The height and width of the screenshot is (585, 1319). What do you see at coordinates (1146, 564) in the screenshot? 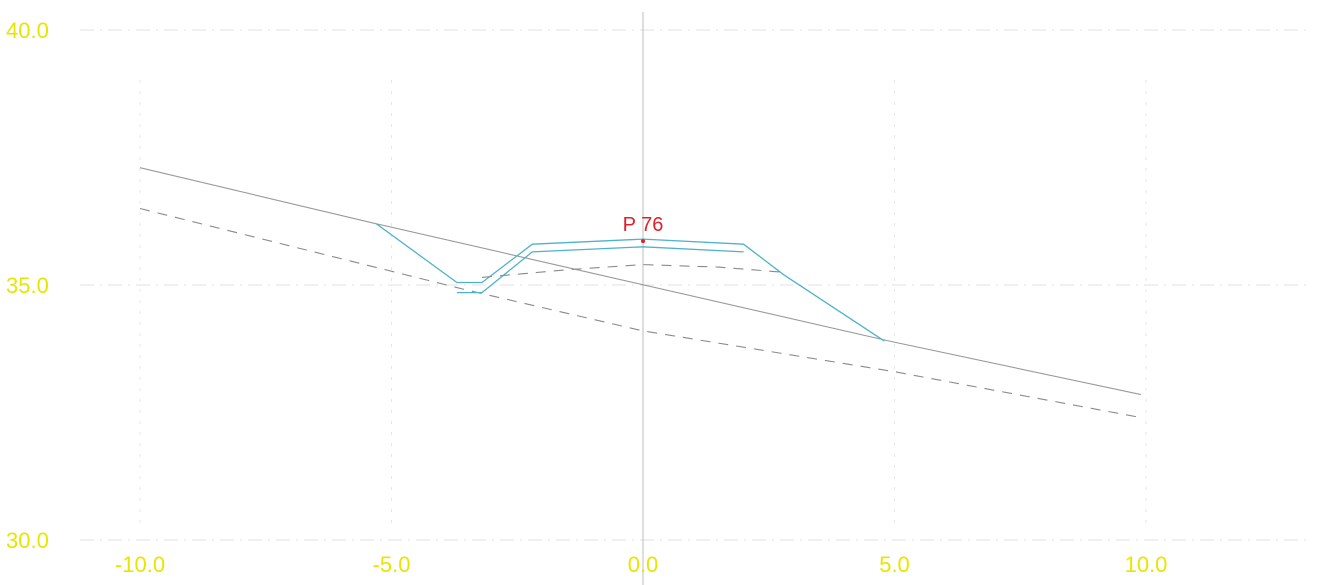
I see `x-tick-label-4: 10.0` at bounding box center [1146, 564].